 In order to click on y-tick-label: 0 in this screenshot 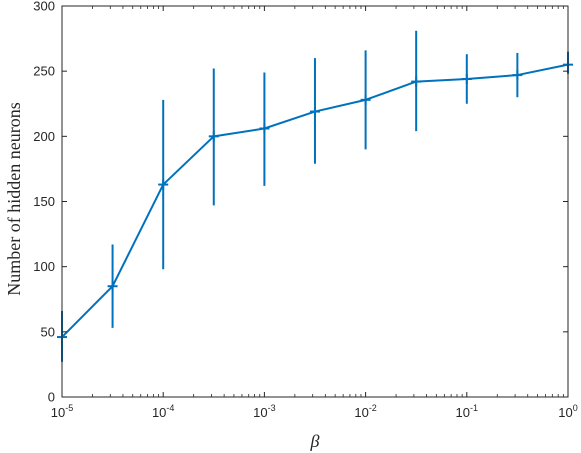, I will do `click(51, 397)`.